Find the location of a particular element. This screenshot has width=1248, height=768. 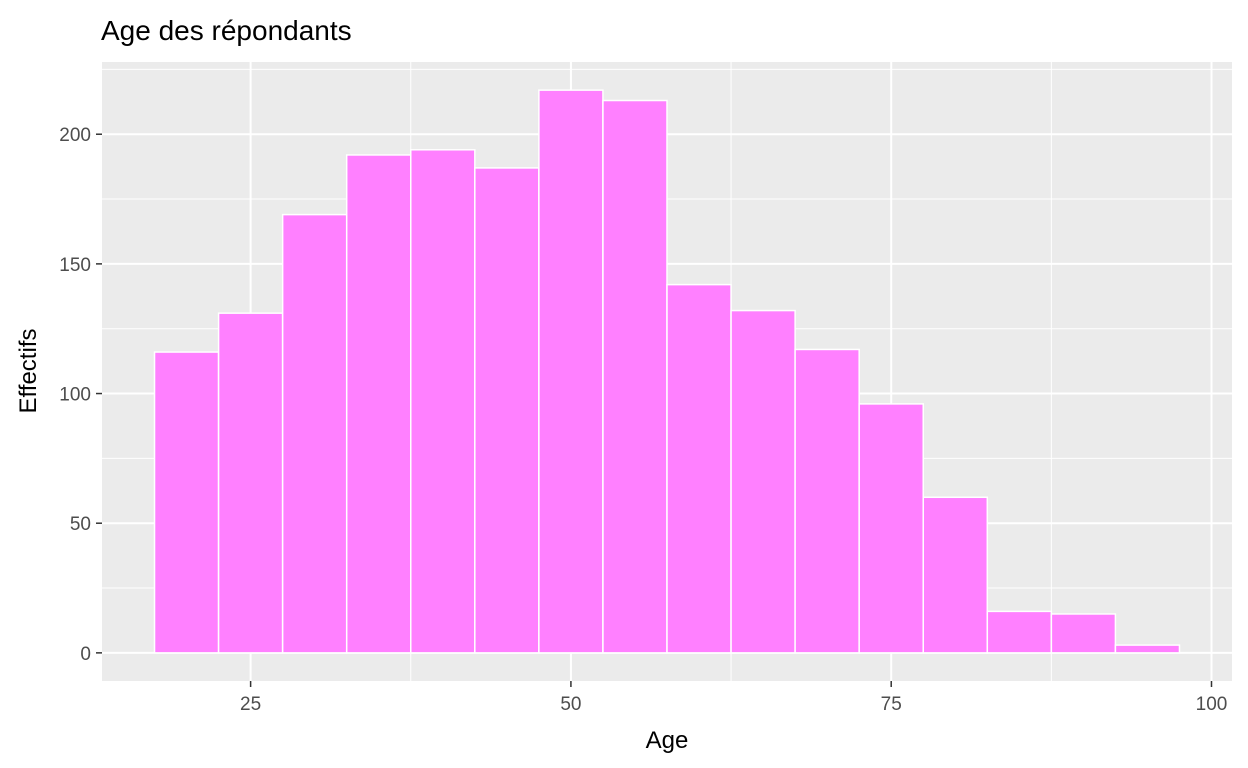

x-tick-label: 50 is located at coordinates (570, 704).